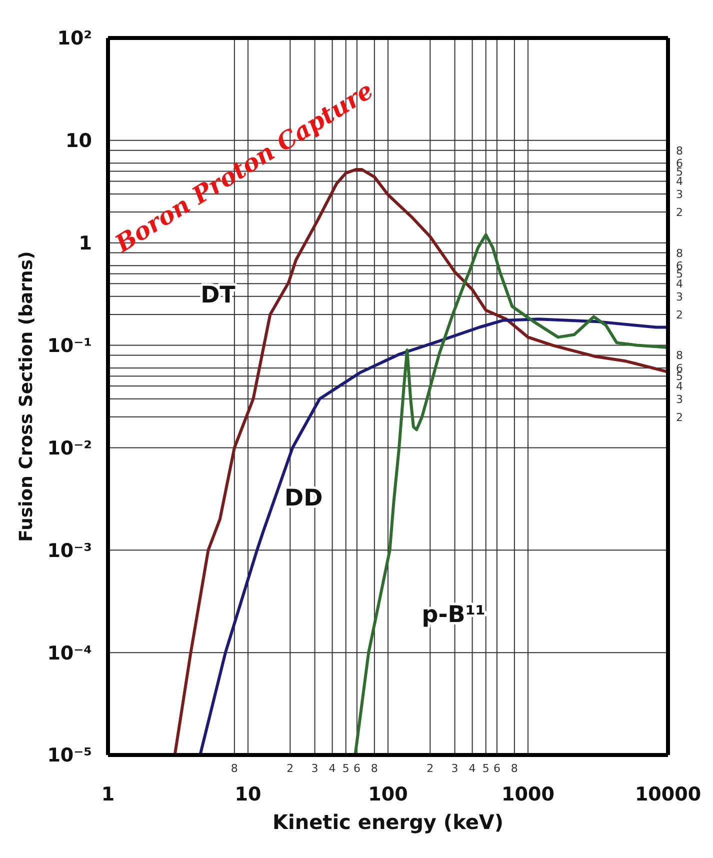 Image resolution: width=713 pixels, height=858 pixels. What do you see at coordinates (69, 346) in the screenshot?
I see `y-tick-label: 10⁻¹` at bounding box center [69, 346].